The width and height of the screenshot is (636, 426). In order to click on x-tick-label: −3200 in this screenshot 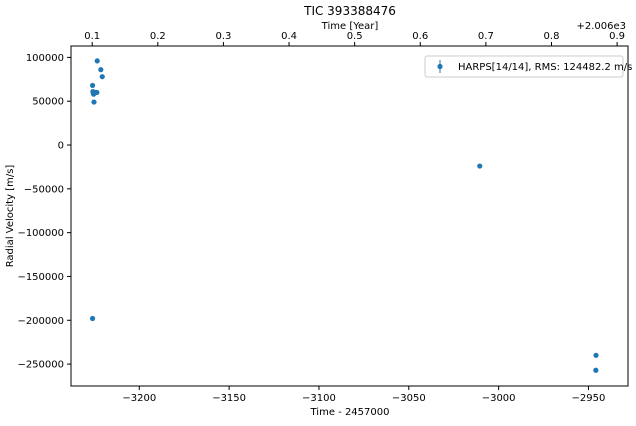, I will do `click(139, 398)`.